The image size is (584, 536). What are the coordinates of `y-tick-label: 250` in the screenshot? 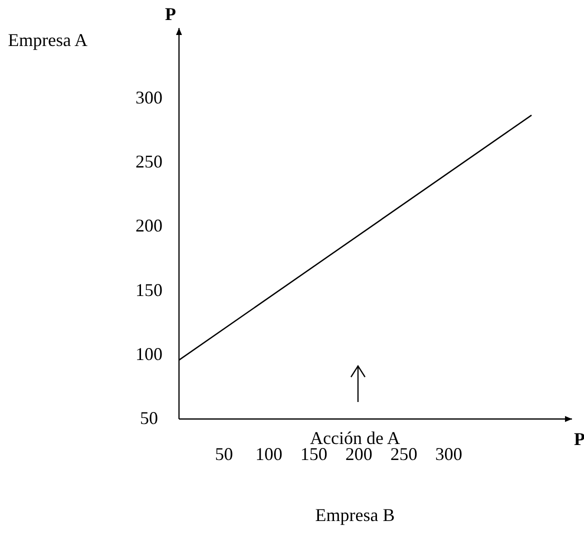 It's located at (149, 162).